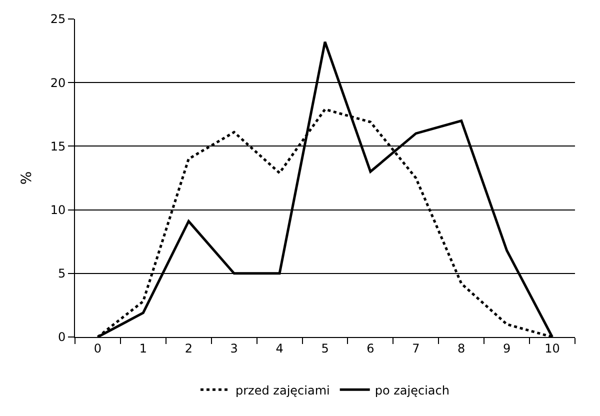  I want to click on legend-label: przed zajęciami, so click(283, 390).